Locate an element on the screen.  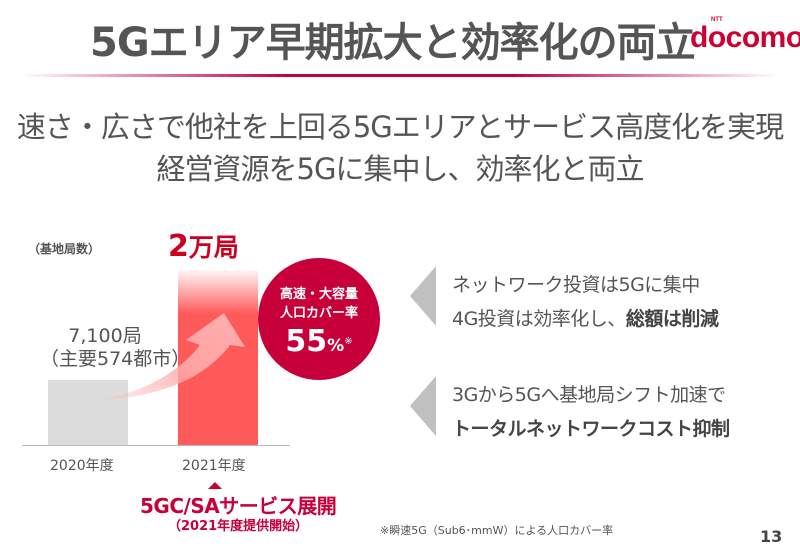
lead-line-2: 経営資源を5Gに集中し、効率化と両立 is located at coordinates (400, 169).